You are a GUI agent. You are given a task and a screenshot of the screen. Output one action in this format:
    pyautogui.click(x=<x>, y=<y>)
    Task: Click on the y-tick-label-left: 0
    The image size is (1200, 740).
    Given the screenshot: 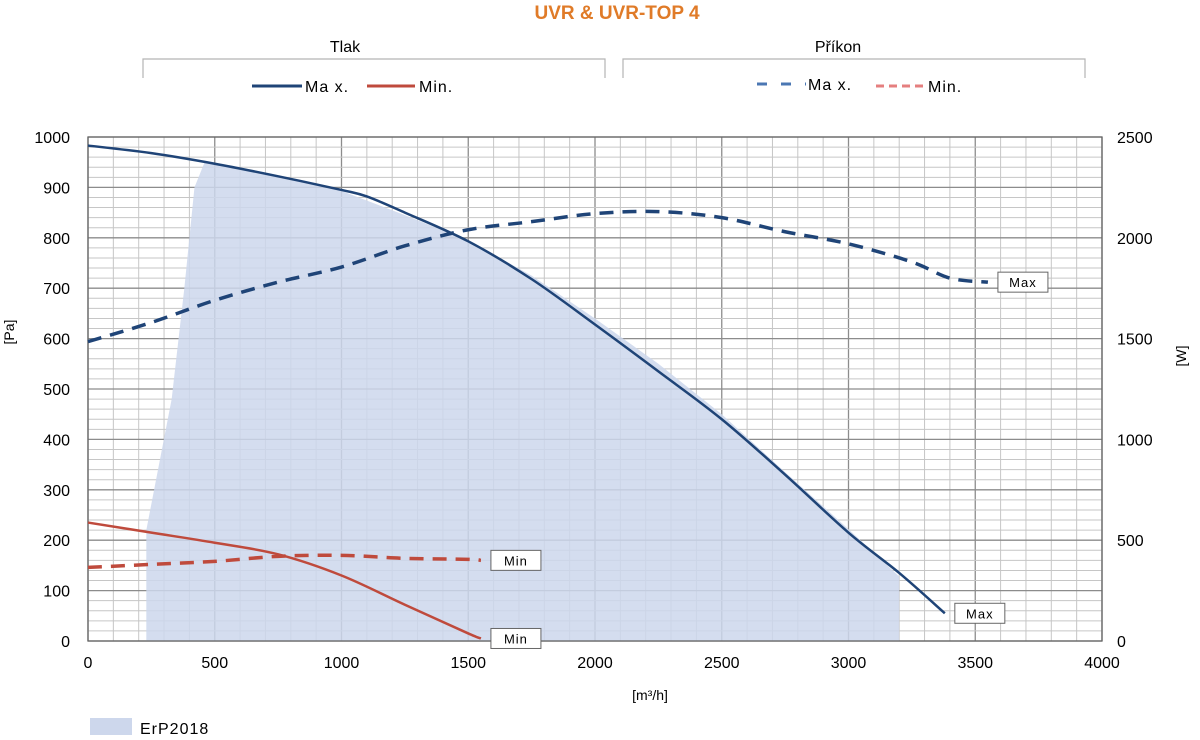 What is the action you would take?
    pyautogui.click(x=65, y=642)
    